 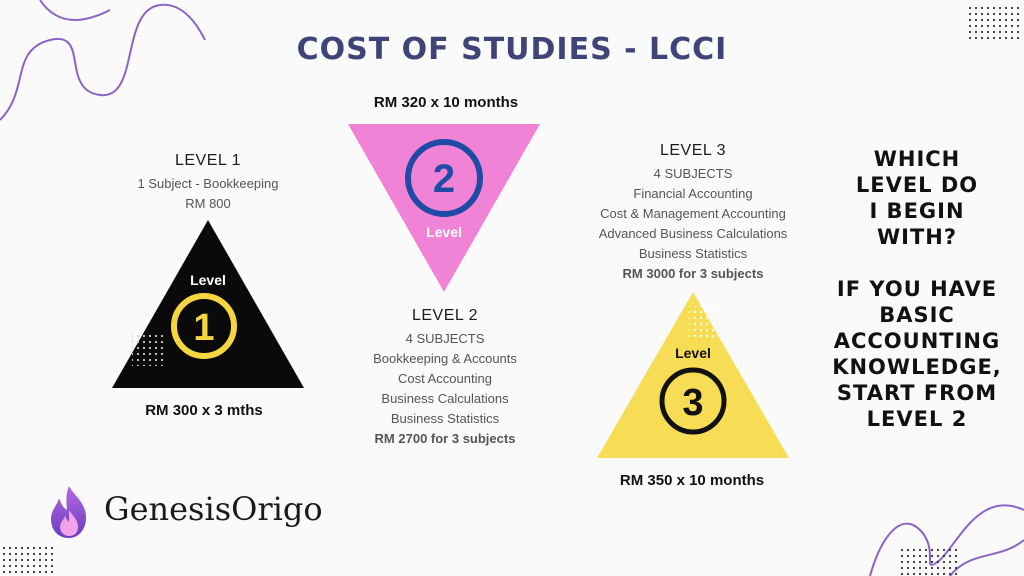 I want to click on level2-badge-number: 2, so click(x=444, y=179).